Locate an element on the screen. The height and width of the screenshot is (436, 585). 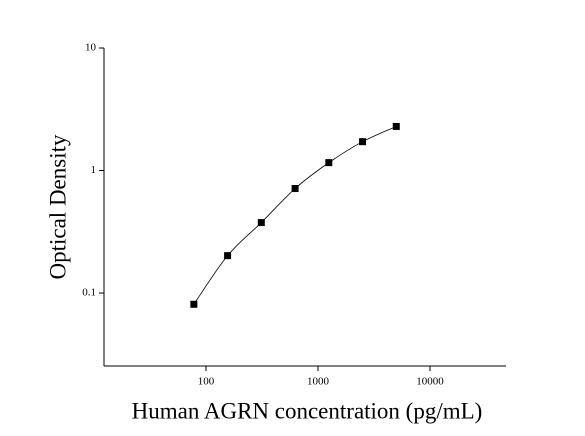
fit-curve is located at coordinates (295, 215).